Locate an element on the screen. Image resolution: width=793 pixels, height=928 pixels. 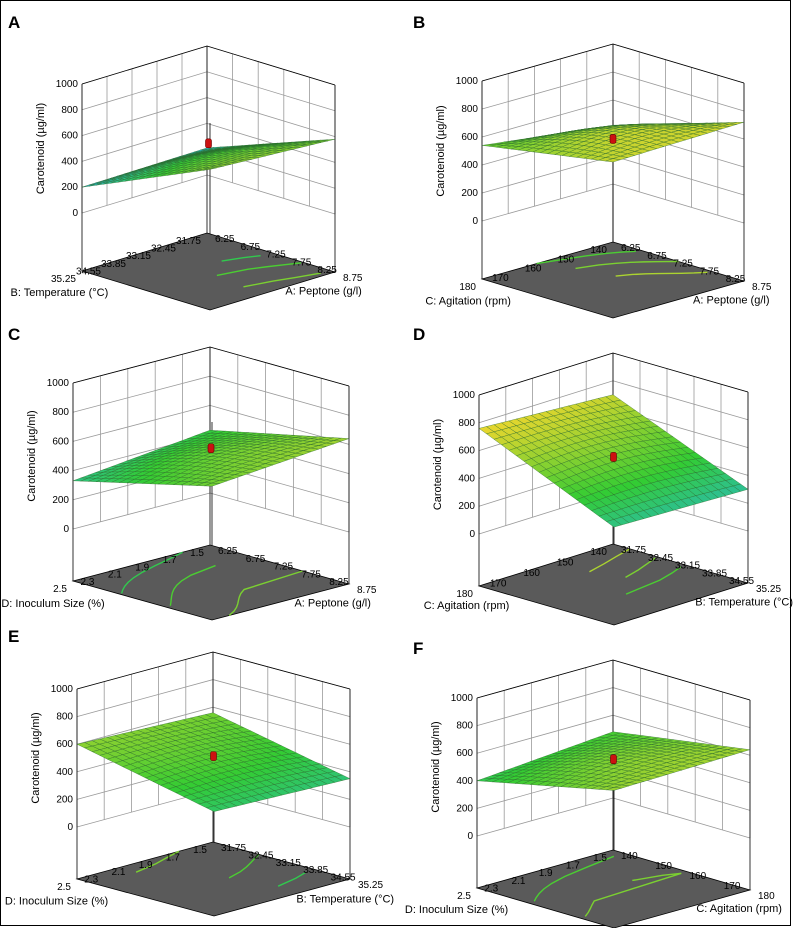
x-tick-labels: 140 150 160 170 180 is located at coordinates (698, 876).